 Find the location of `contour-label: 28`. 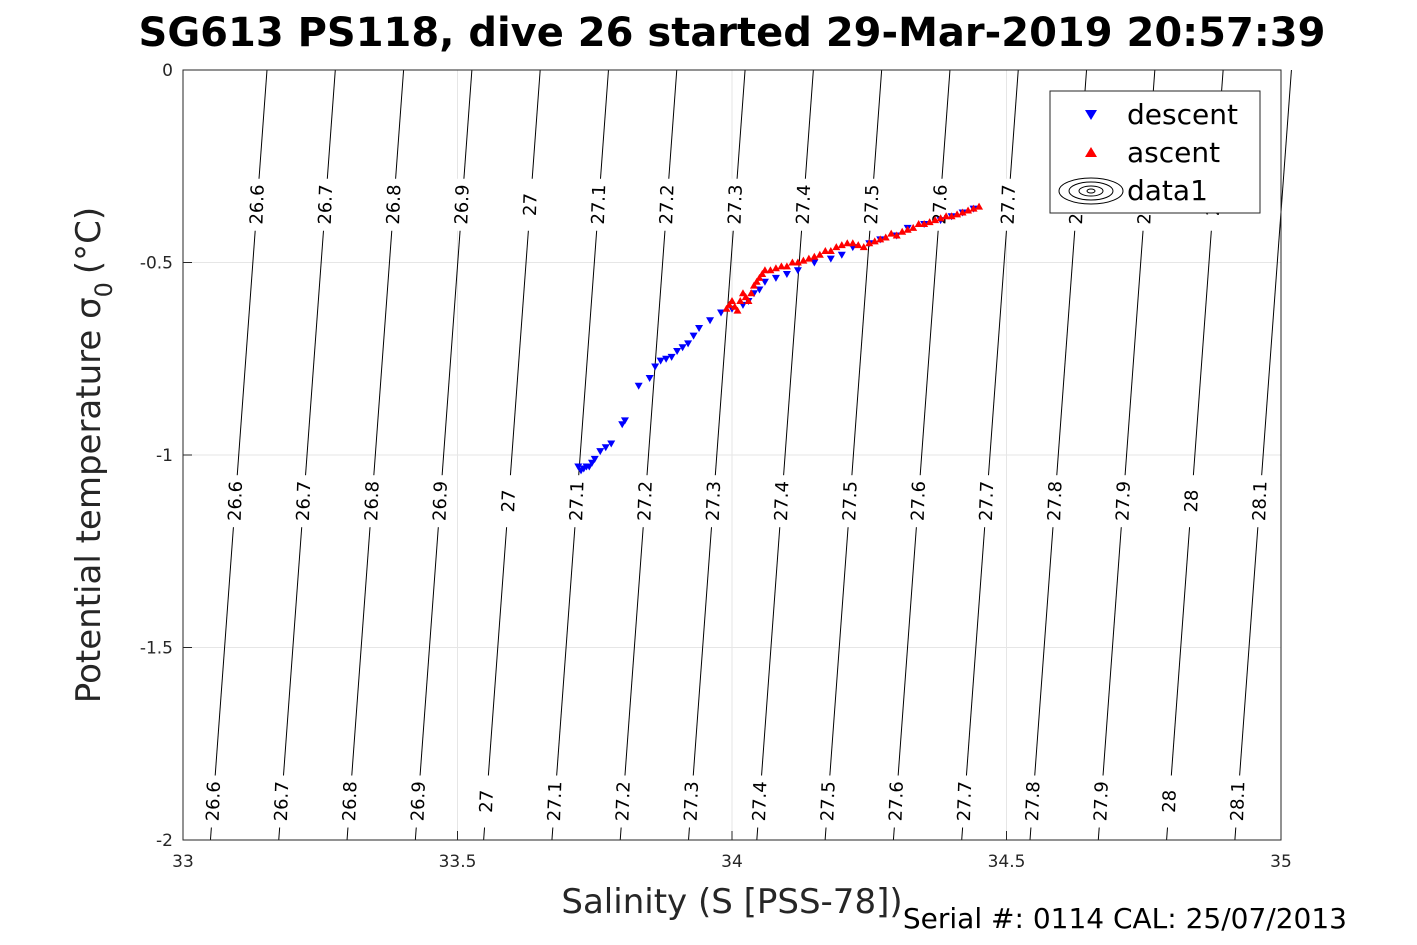

contour-label: 28 is located at coordinates (1170, 801).